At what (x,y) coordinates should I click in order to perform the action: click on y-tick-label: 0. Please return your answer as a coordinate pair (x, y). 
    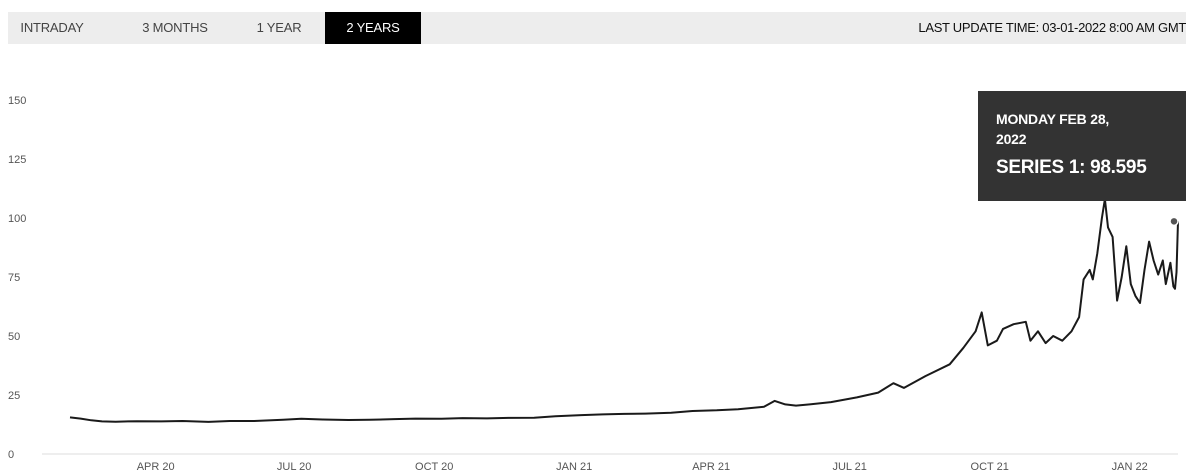
    Looking at the image, I should click on (11, 455).